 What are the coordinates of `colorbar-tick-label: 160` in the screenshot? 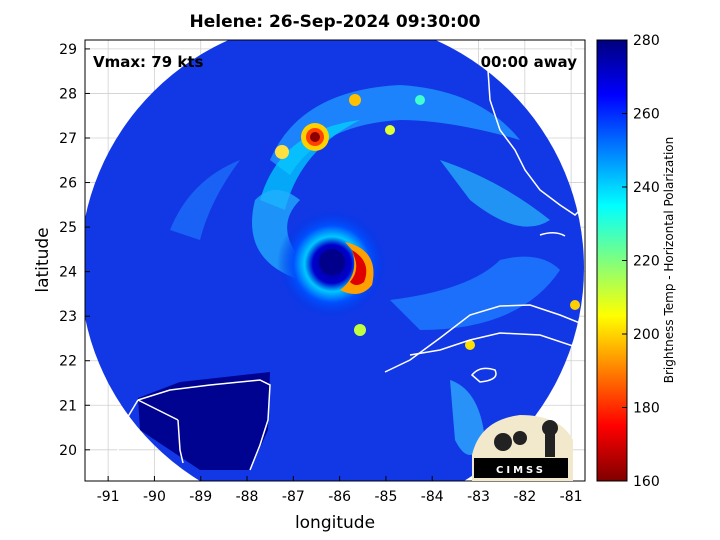 It's located at (646, 482).